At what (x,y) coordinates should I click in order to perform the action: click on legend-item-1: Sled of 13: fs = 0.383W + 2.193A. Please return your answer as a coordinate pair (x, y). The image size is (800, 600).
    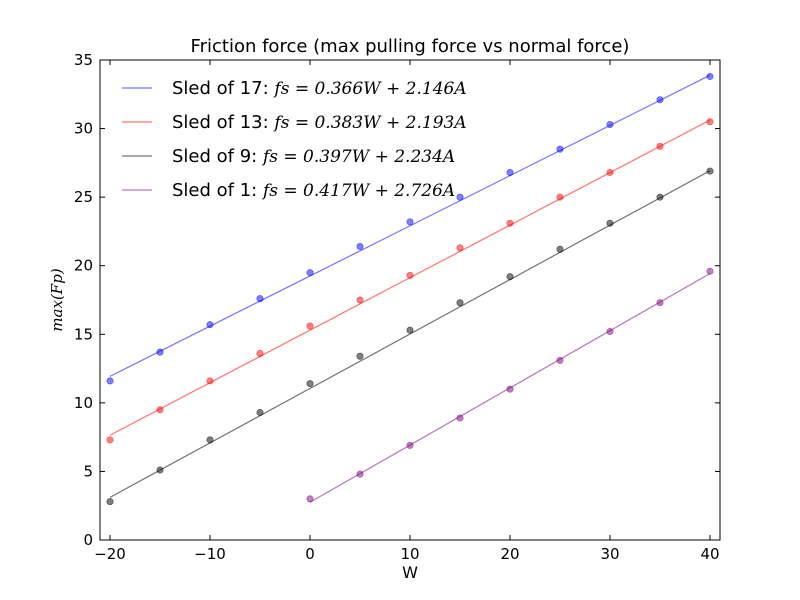
    Looking at the image, I should click on (294, 122).